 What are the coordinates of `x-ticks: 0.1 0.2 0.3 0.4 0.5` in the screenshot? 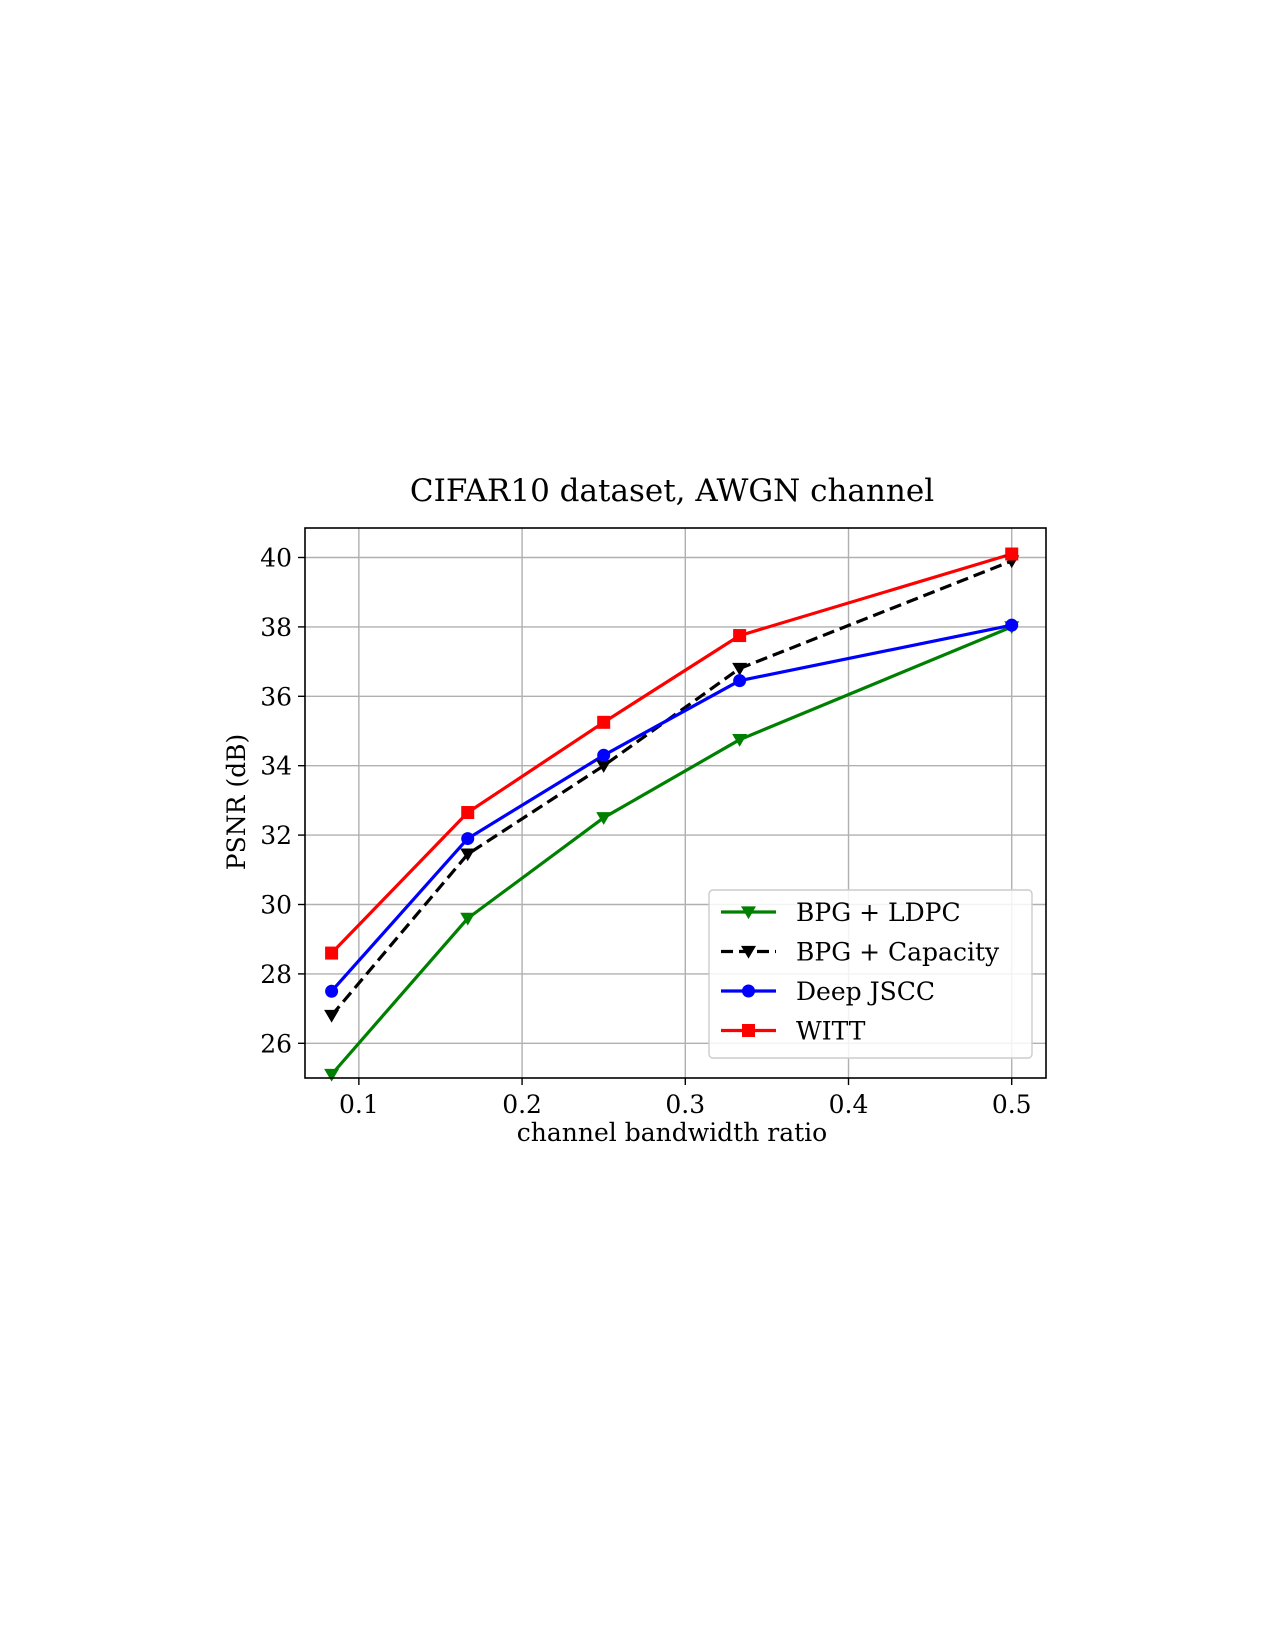 It's located at (685, 1098).